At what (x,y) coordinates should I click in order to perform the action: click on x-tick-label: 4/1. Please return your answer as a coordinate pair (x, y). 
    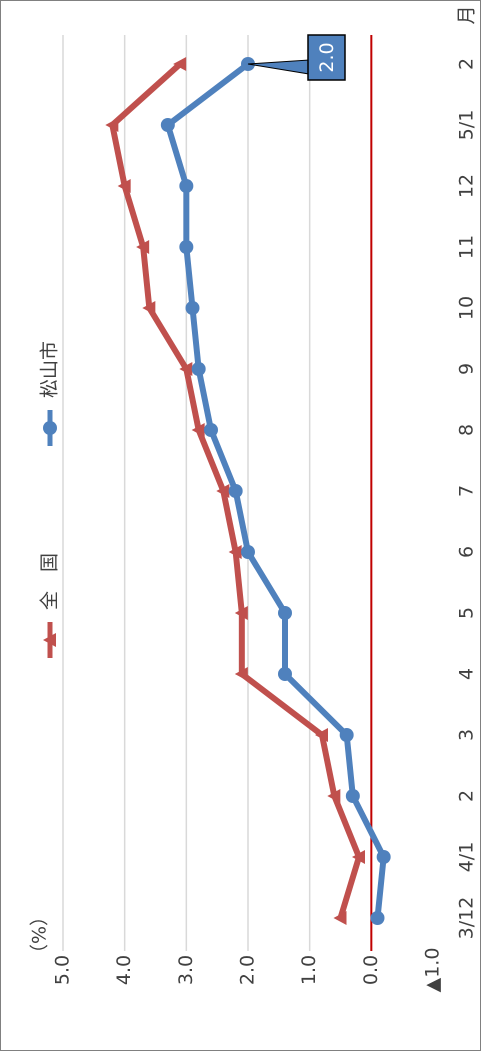
    Looking at the image, I should click on (467, 857).